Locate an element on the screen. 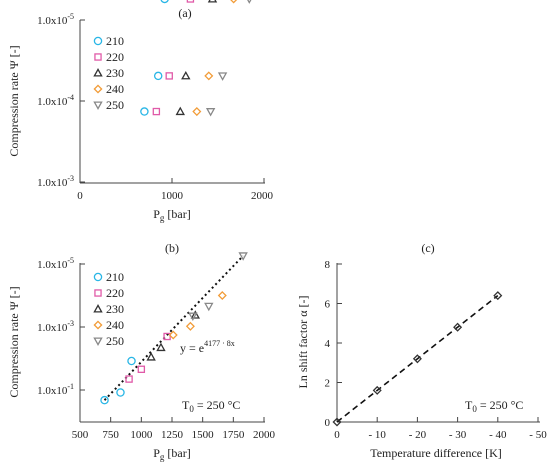  chart-a-ytick-label: 1.0x10⁻⁴ is located at coordinates (55, 100).